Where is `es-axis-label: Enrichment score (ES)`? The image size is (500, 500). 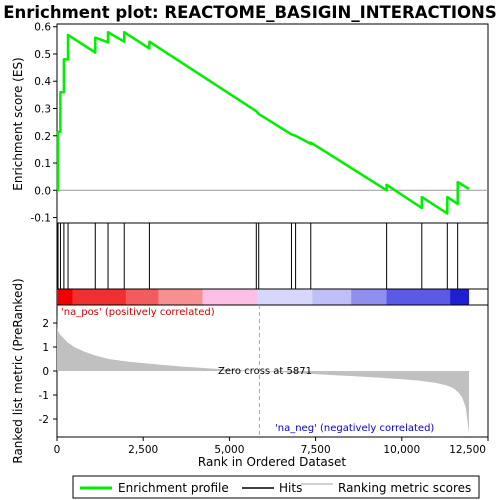 es-axis-label: Enrichment score (ES) is located at coordinates (18, 123).